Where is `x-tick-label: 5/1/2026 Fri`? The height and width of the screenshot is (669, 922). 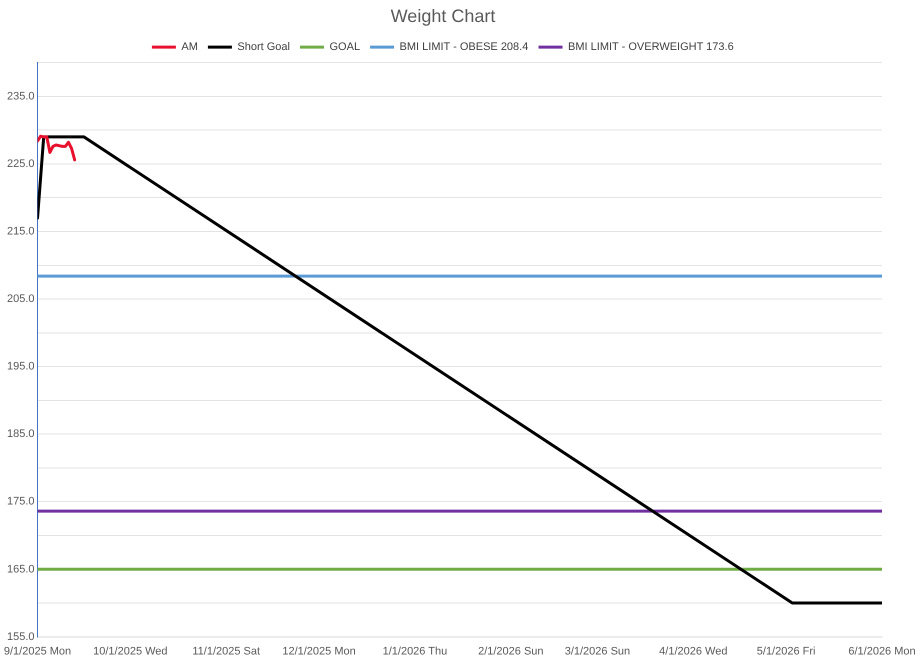
x-tick-label: 5/1/2026 Fri is located at coordinates (786, 651).